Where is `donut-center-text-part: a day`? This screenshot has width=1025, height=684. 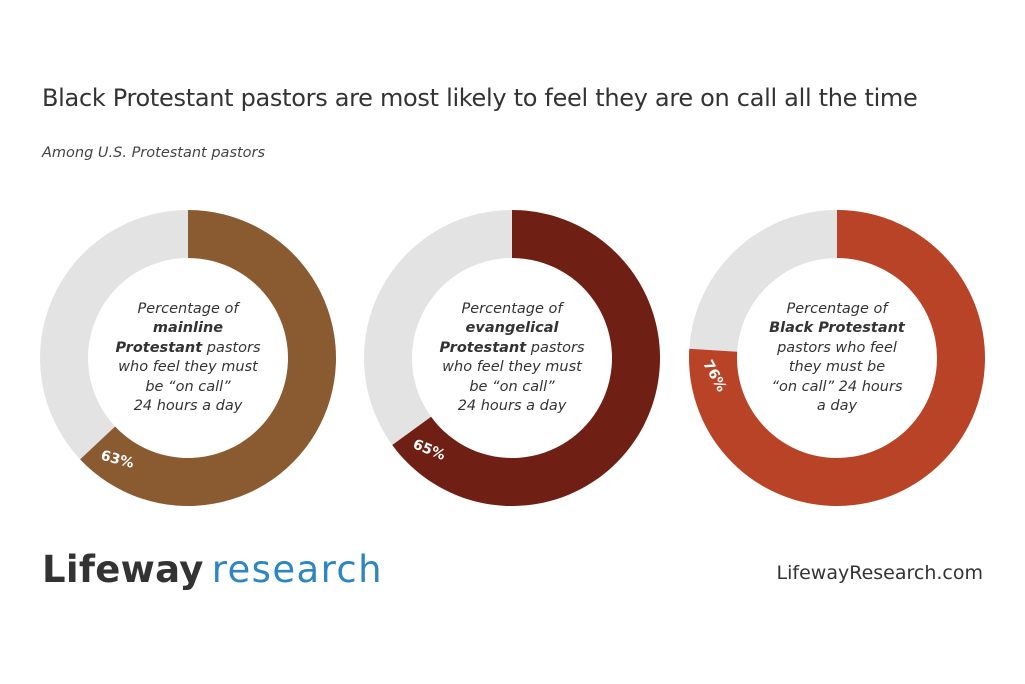
donut-center-text-part: a day is located at coordinates (837, 406).